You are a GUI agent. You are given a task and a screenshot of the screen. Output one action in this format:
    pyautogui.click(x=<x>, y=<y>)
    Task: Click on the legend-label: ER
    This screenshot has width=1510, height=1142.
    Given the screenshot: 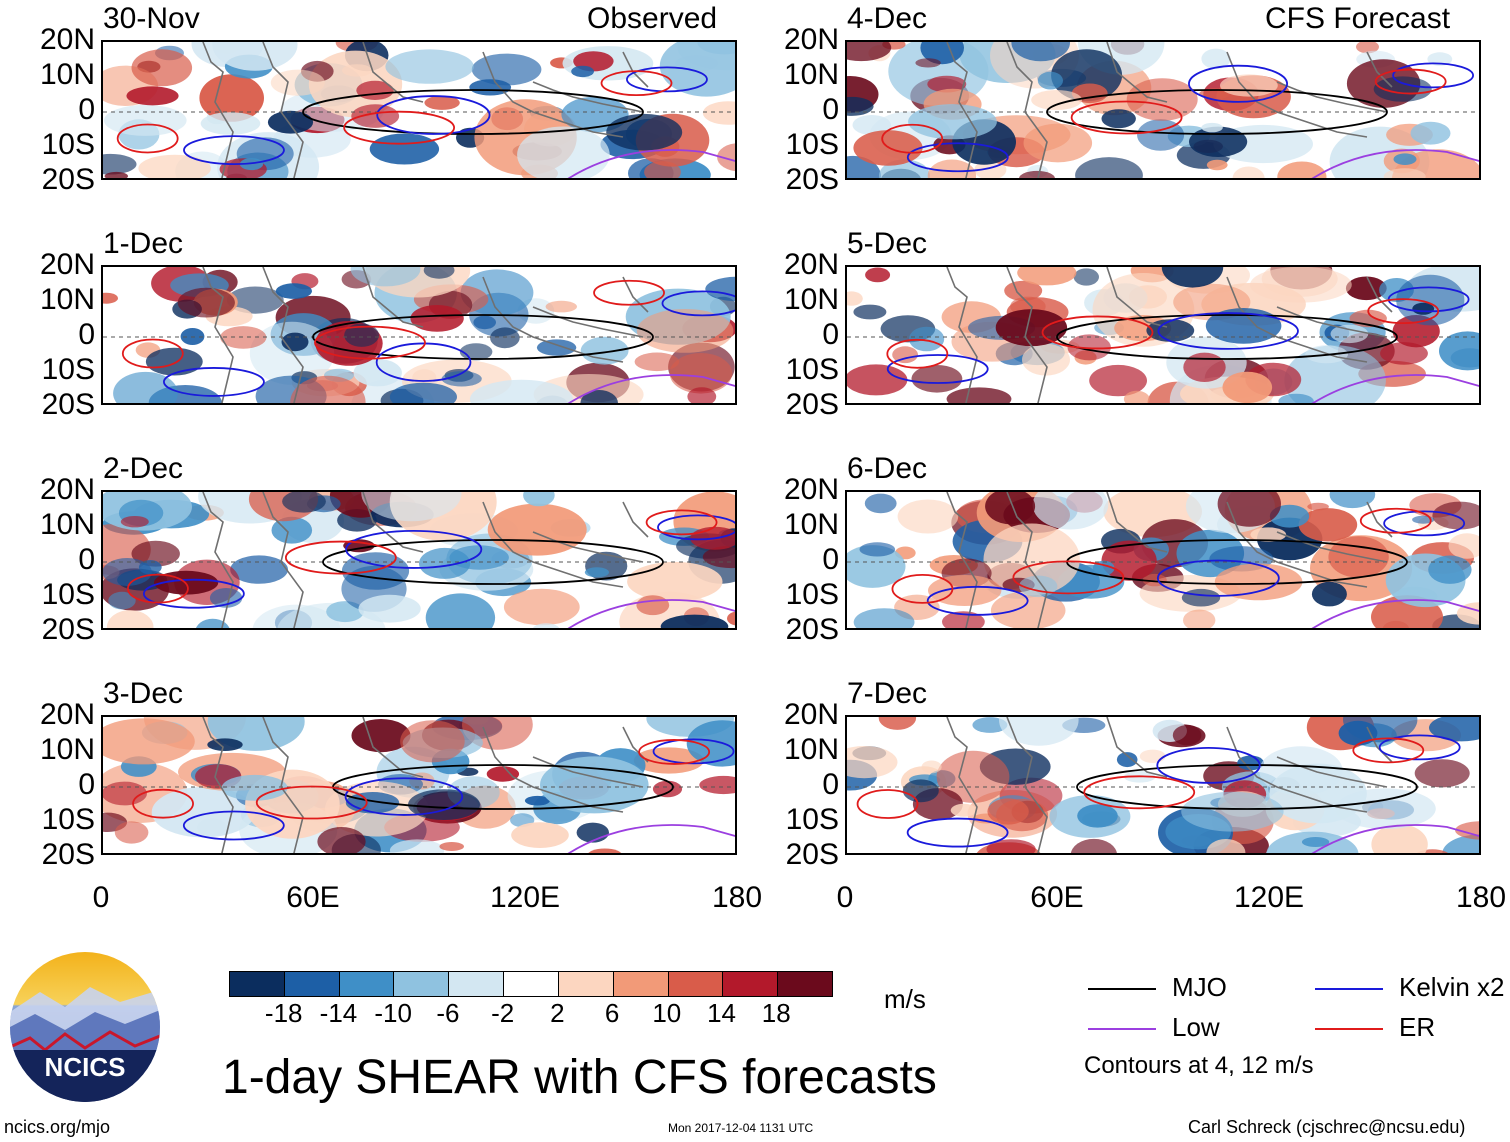 What is the action you would take?
    pyautogui.click(x=1417, y=1027)
    